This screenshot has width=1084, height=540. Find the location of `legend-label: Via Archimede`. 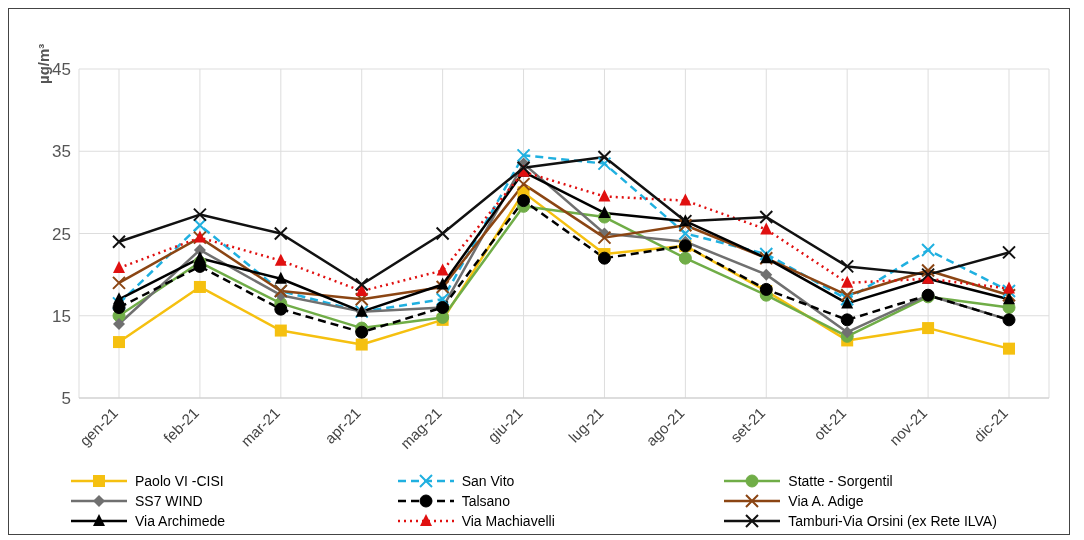

legend-label: Via Archimede is located at coordinates (180, 521).